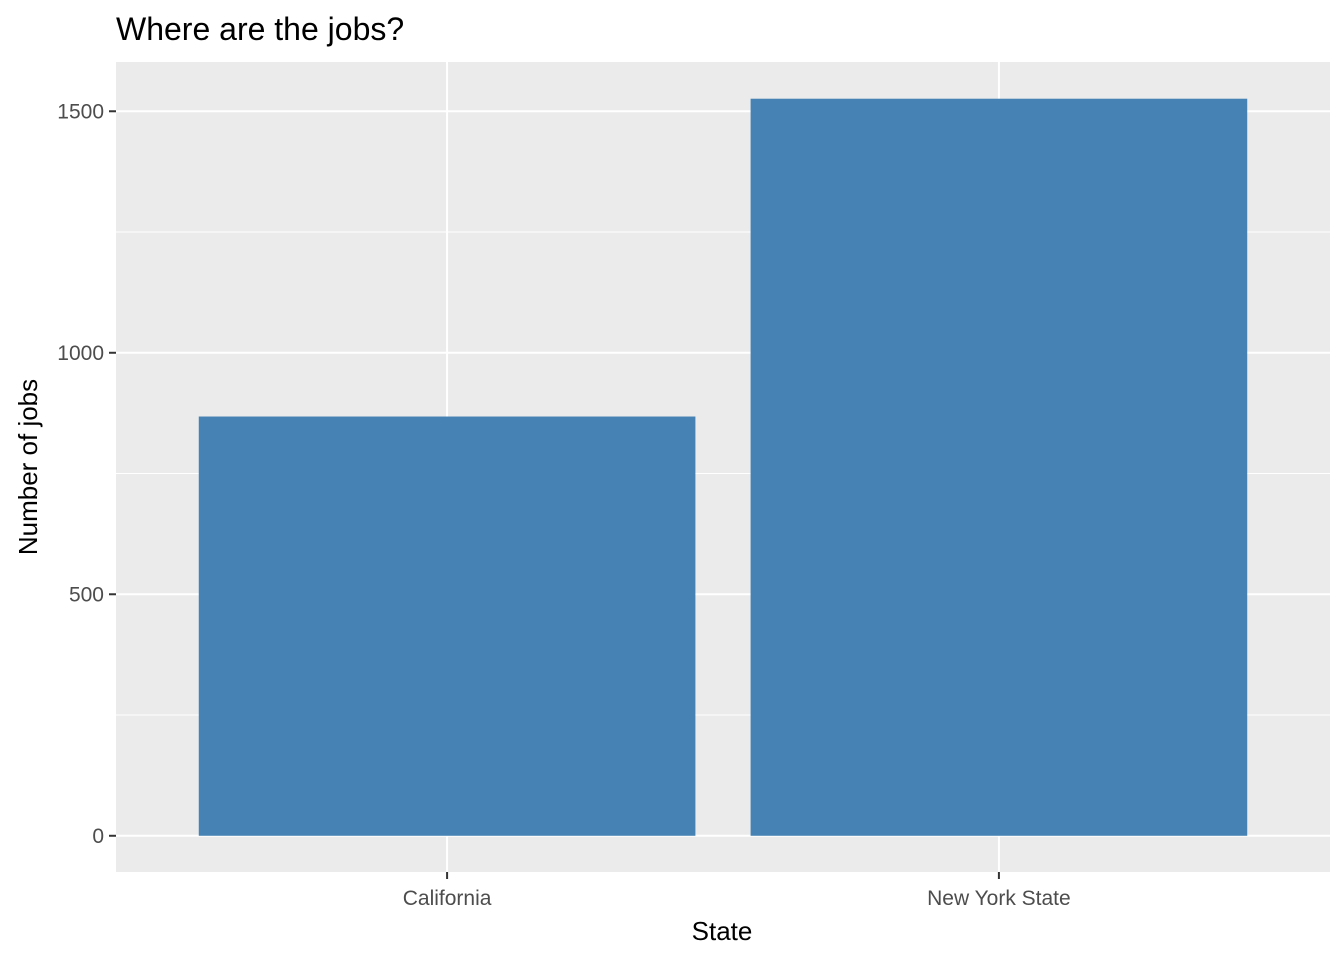 This screenshot has height=960, width=1344. I want to click on y-tick-label: 1500, so click(80, 111).